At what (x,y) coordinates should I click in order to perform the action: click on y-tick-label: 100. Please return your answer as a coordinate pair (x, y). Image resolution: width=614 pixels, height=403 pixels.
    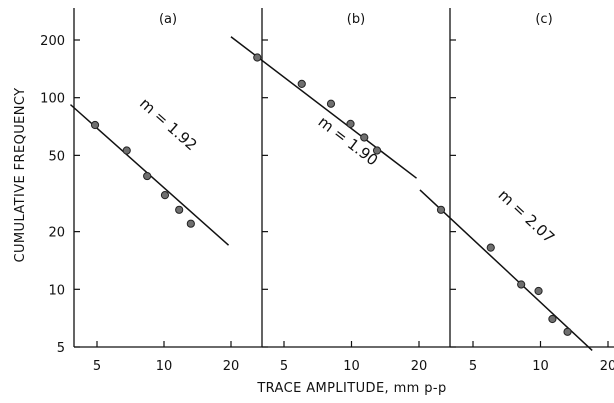
    Looking at the image, I should click on (52, 99).